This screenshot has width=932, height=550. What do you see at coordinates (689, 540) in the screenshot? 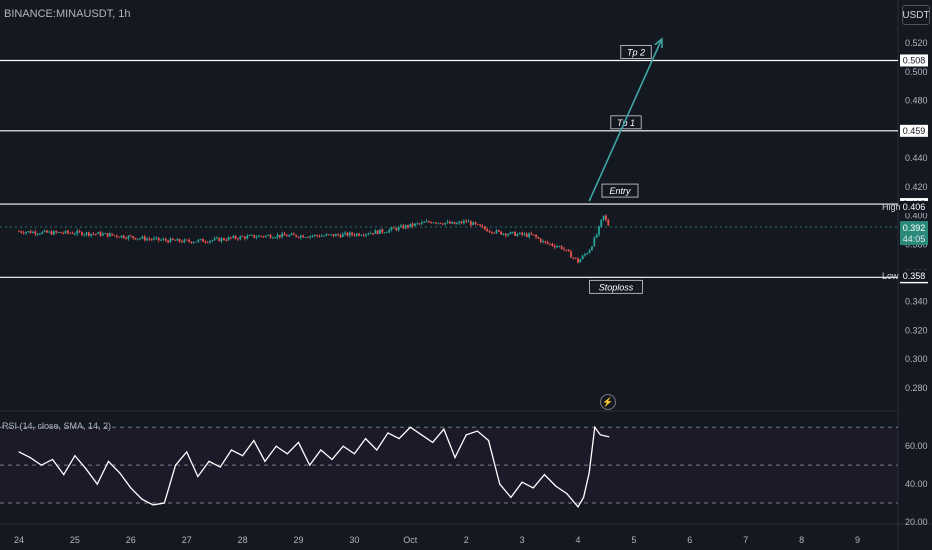
I see `time-axis-tick: 6` at bounding box center [689, 540].